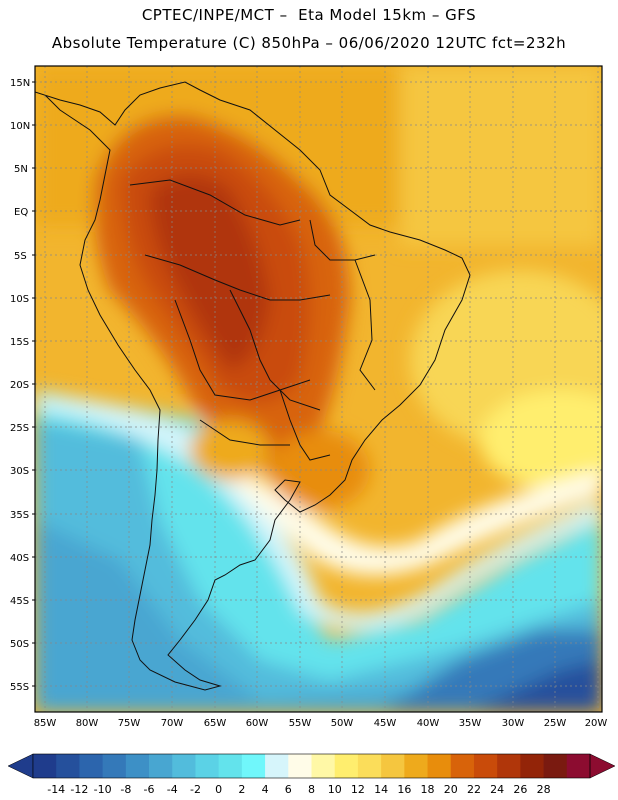  I want to click on colorbar-overflow-arrow, so click(602, 766).